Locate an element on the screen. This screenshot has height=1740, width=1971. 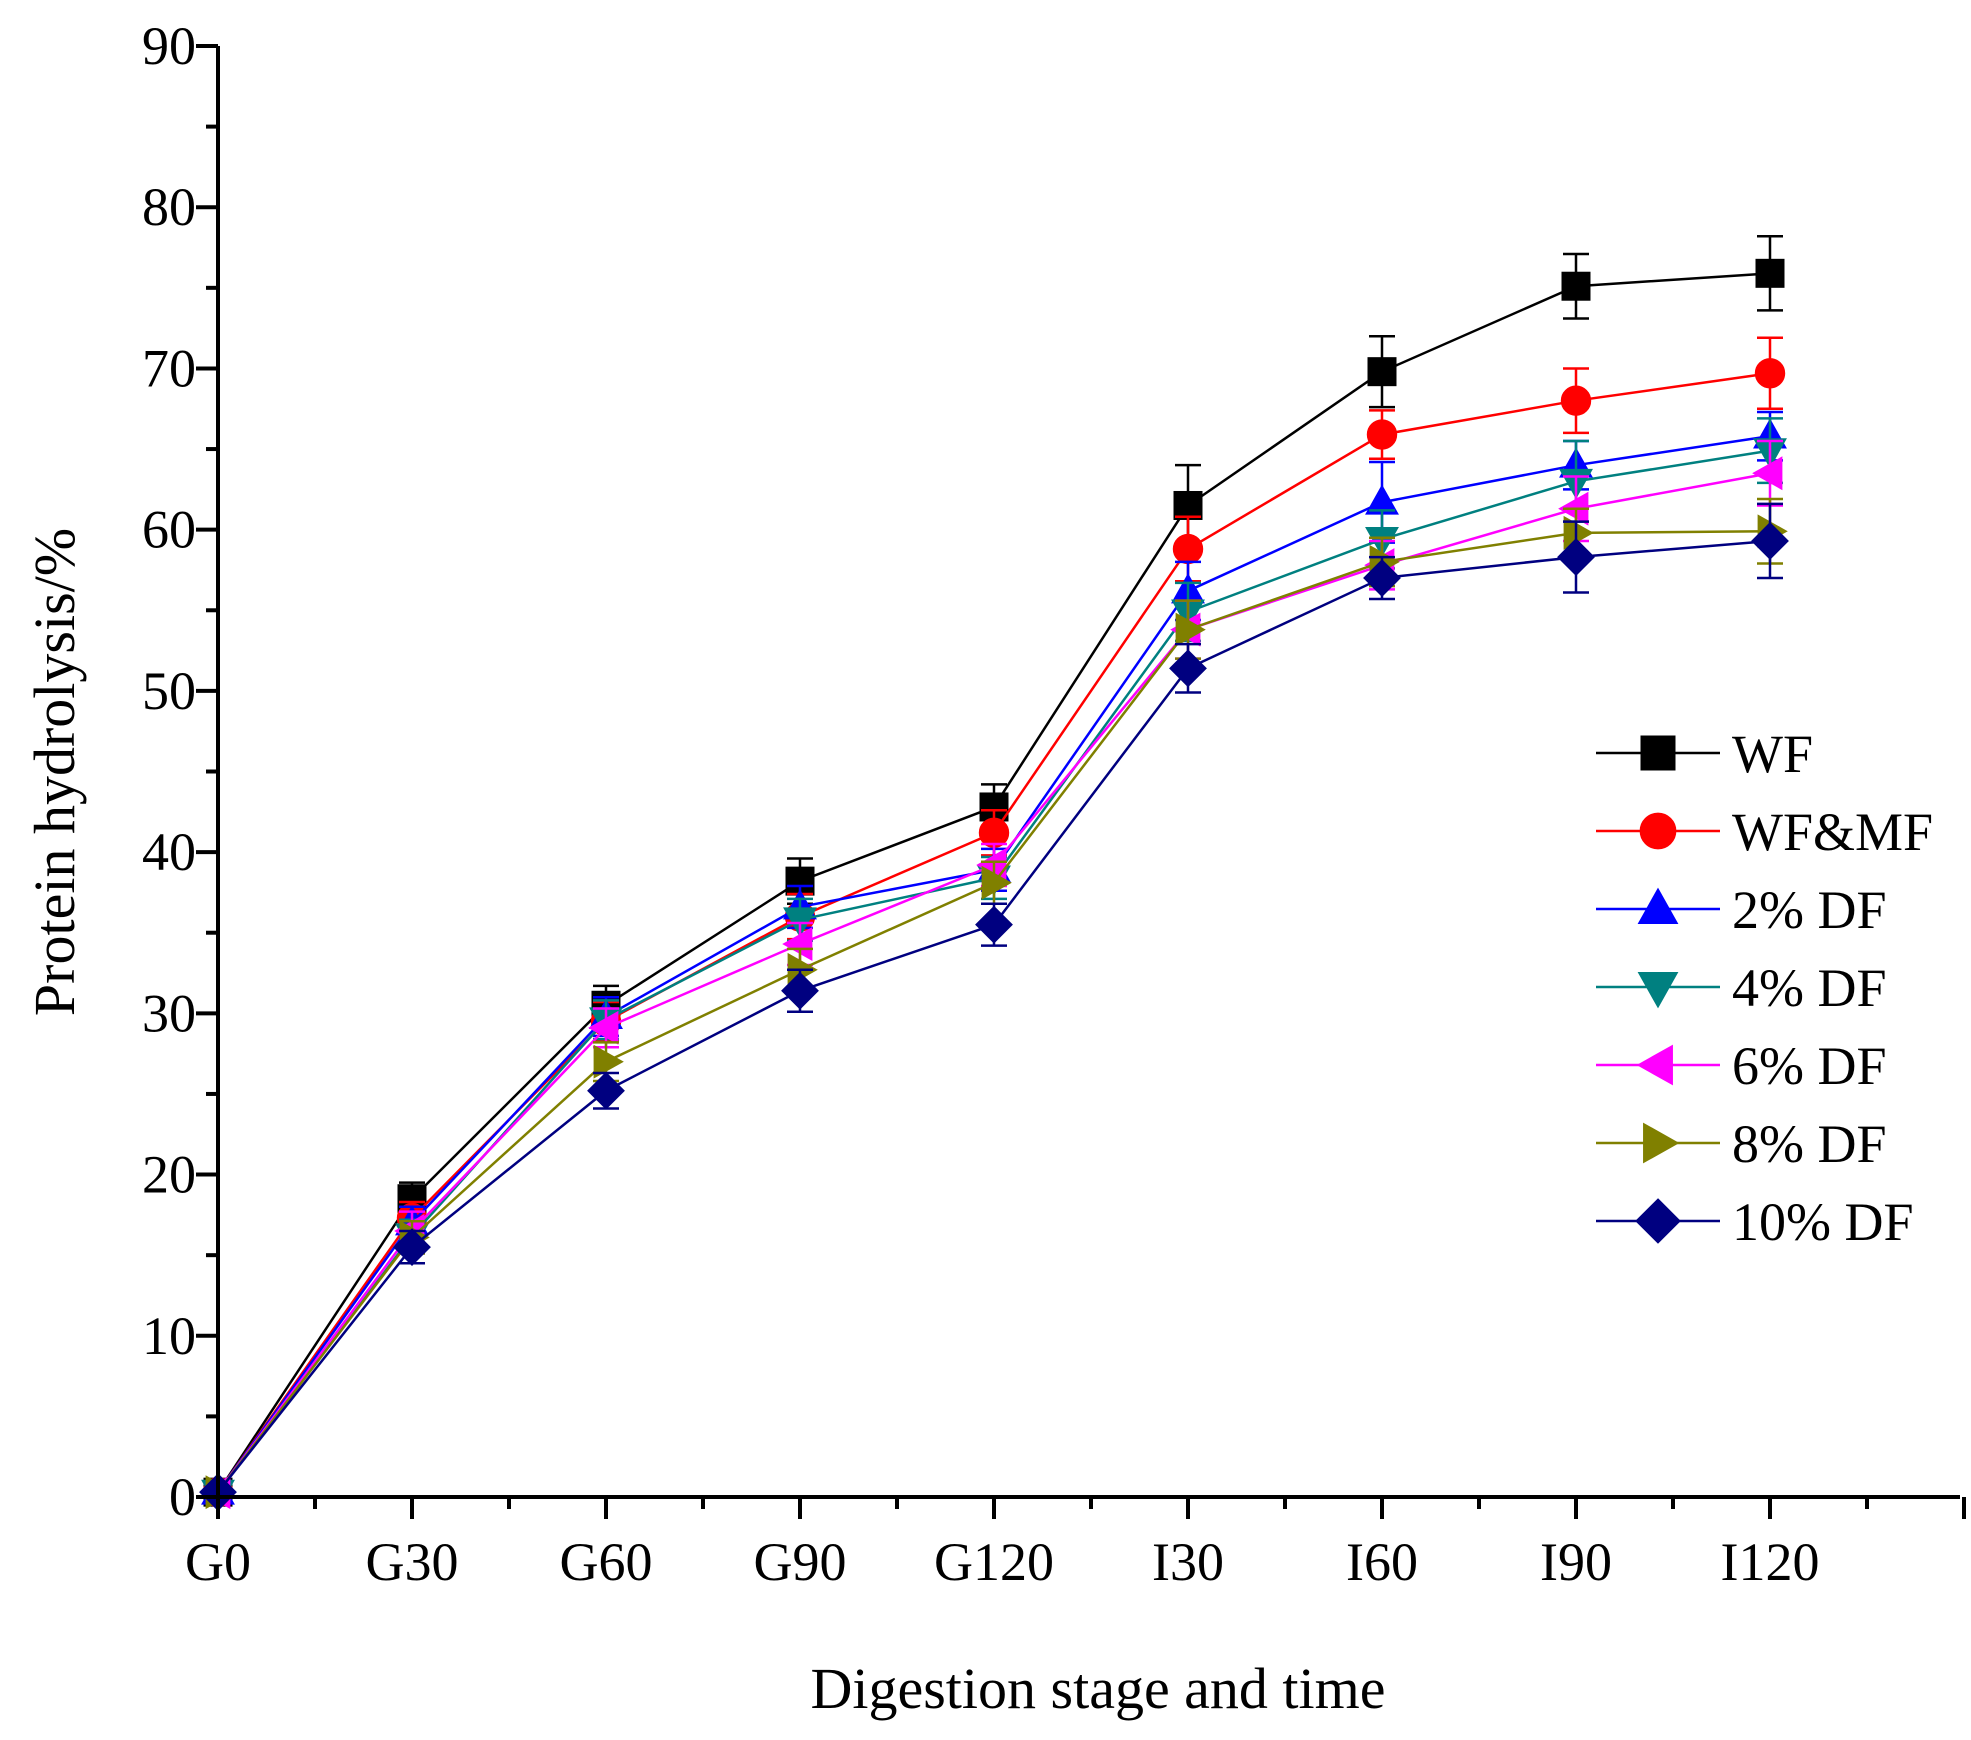
x-tick-label: G120 is located at coordinates (994, 1562).